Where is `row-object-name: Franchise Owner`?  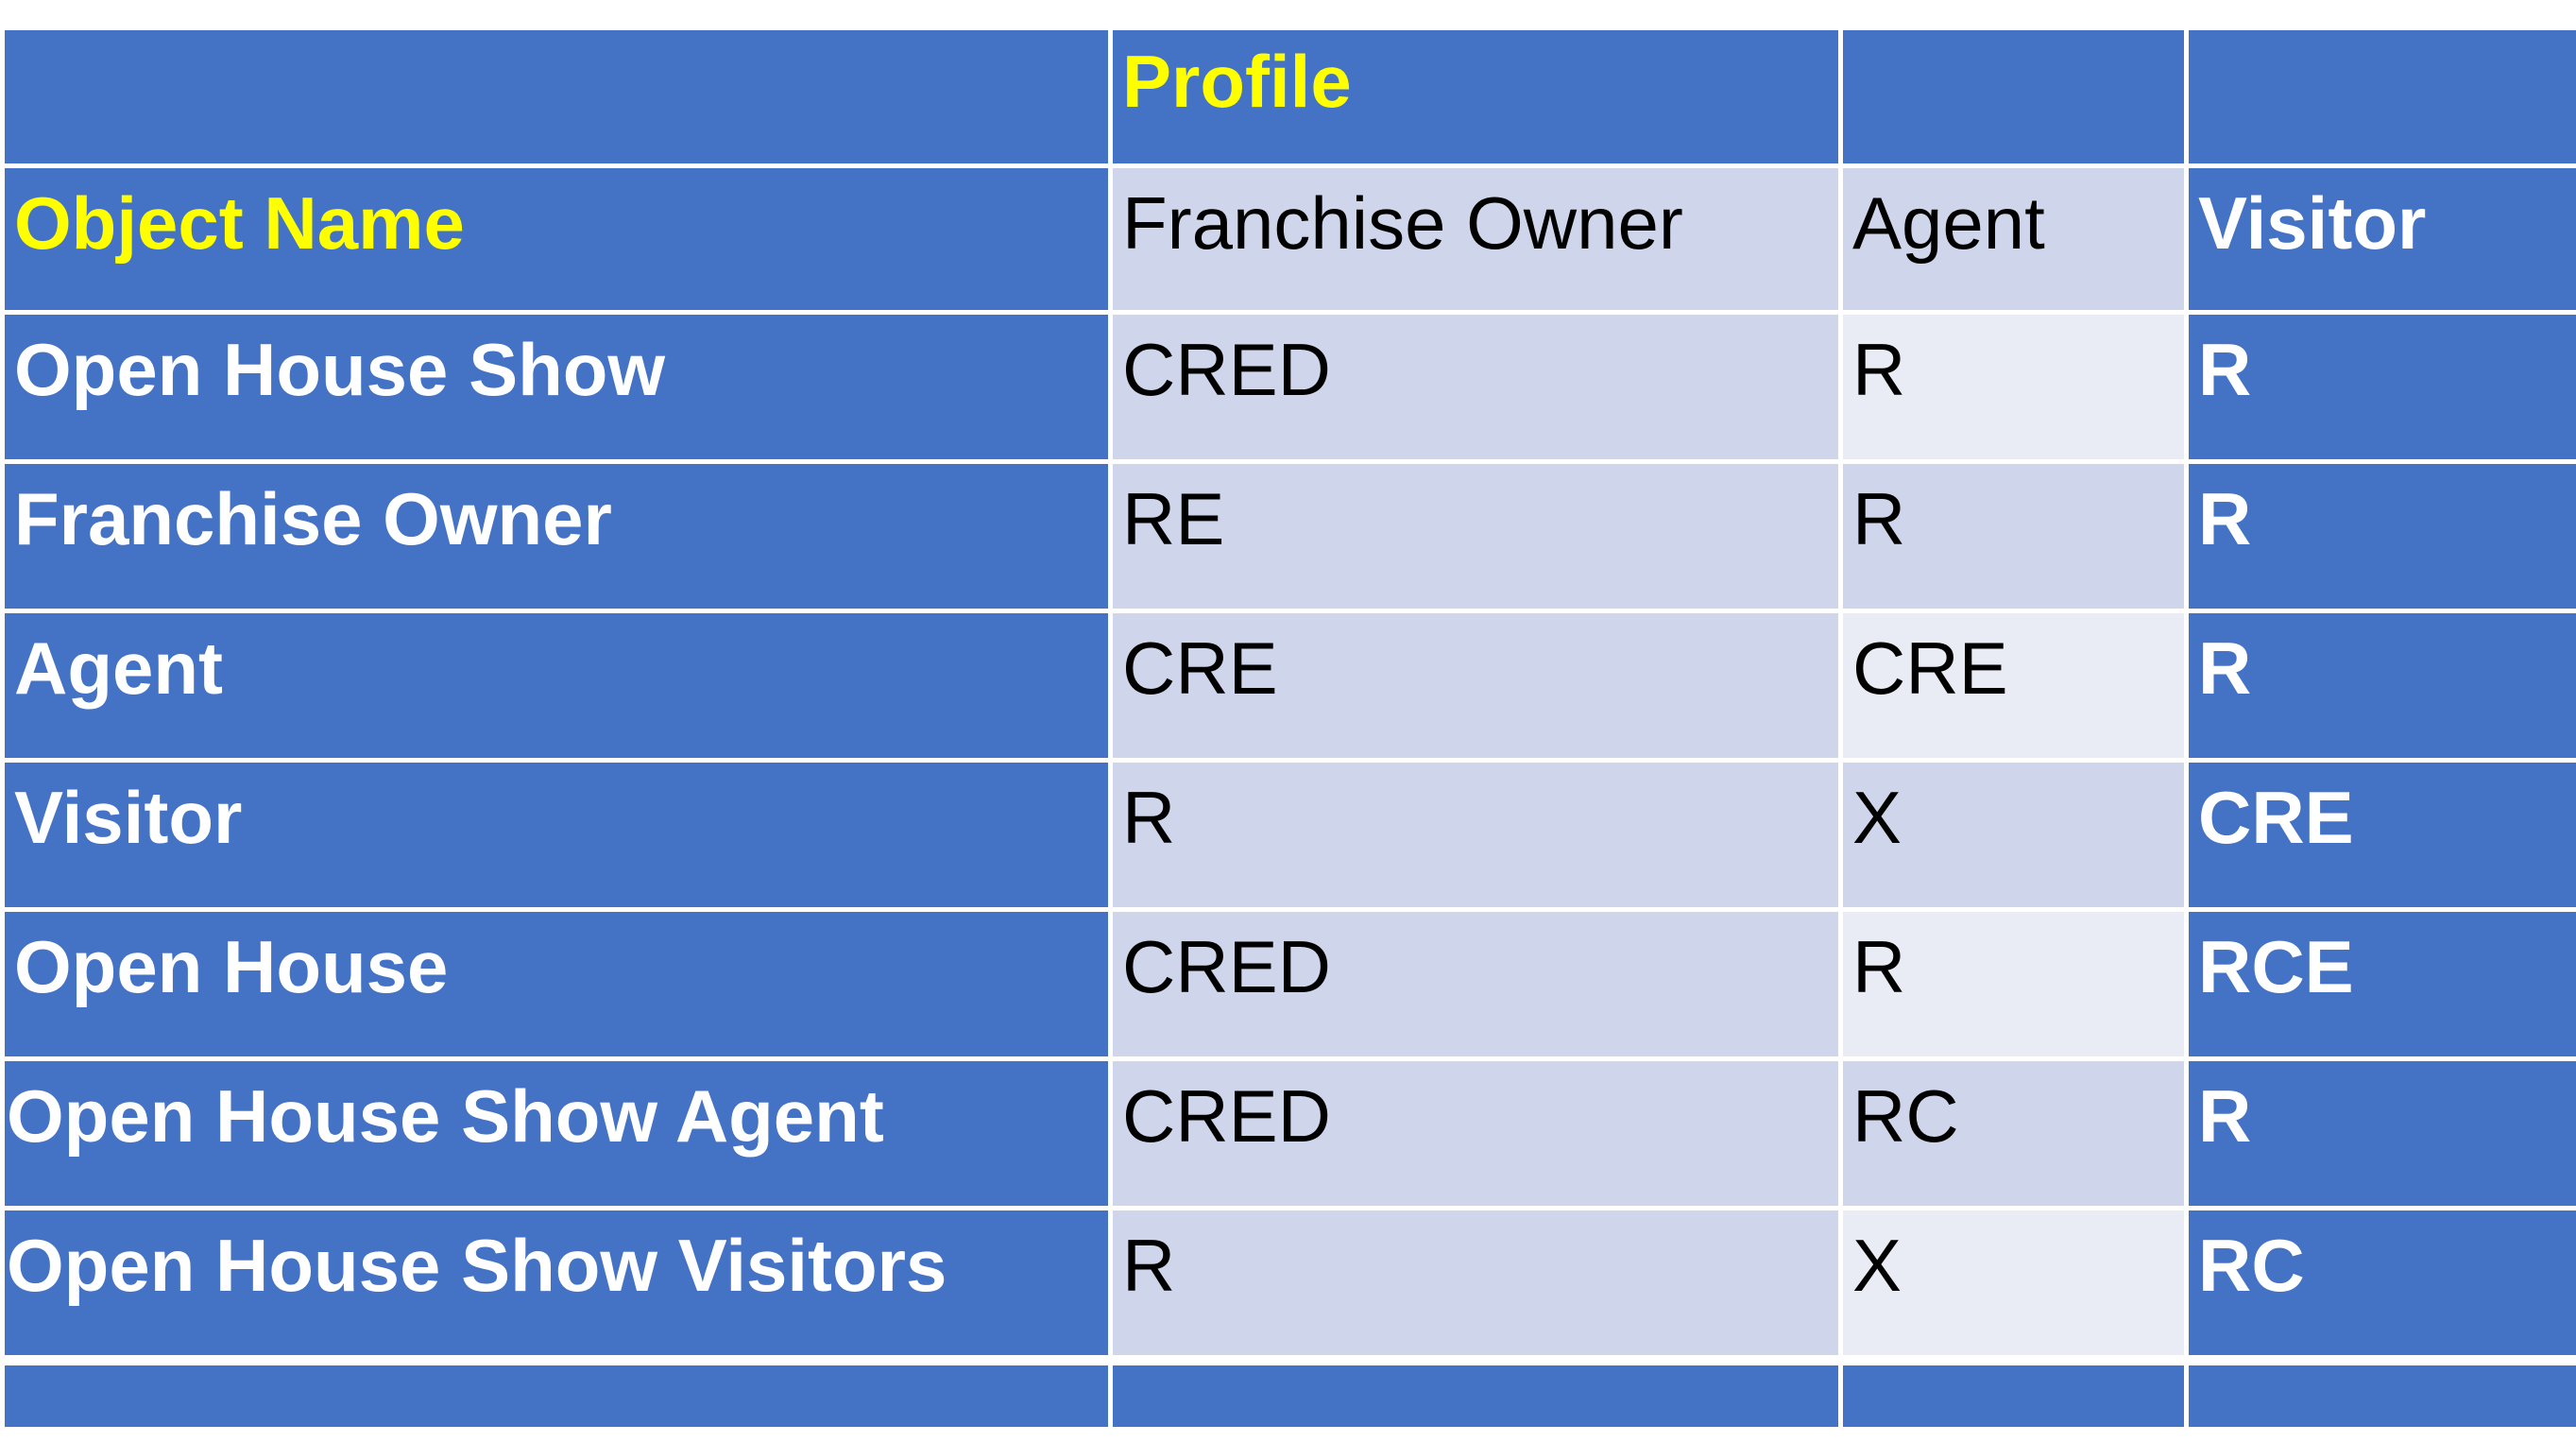 row-object-name: Franchise Owner is located at coordinates (556, 536).